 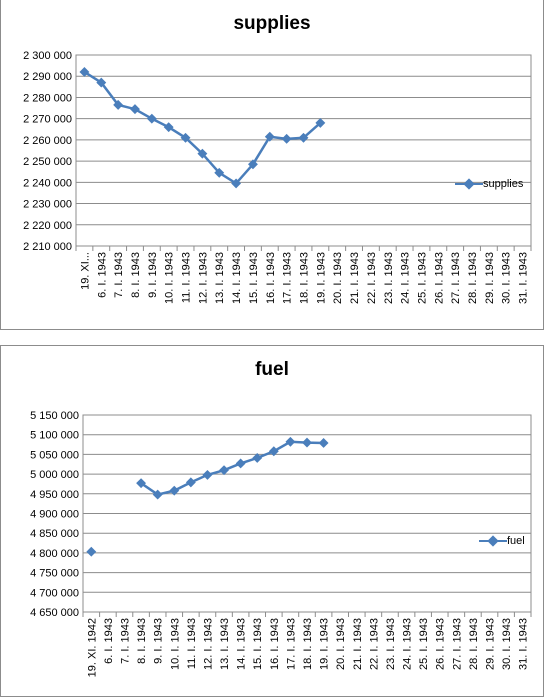 I want to click on y-tick-label: 2 230 000, so click(x=47, y=205).